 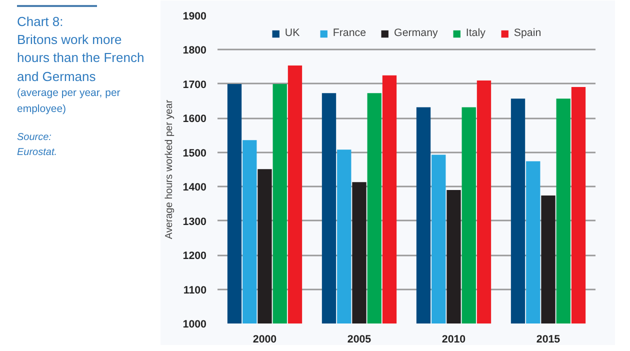 I want to click on x-tick-label: 2015, so click(x=548, y=340).